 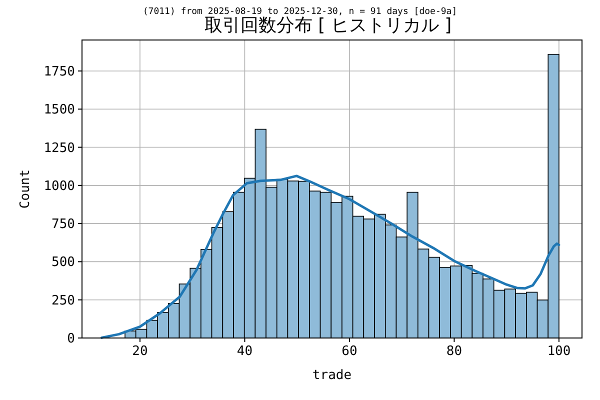 What do you see at coordinates (63, 224) in the screenshot?
I see `y-tick-label: 750` at bounding box center [63, 224].